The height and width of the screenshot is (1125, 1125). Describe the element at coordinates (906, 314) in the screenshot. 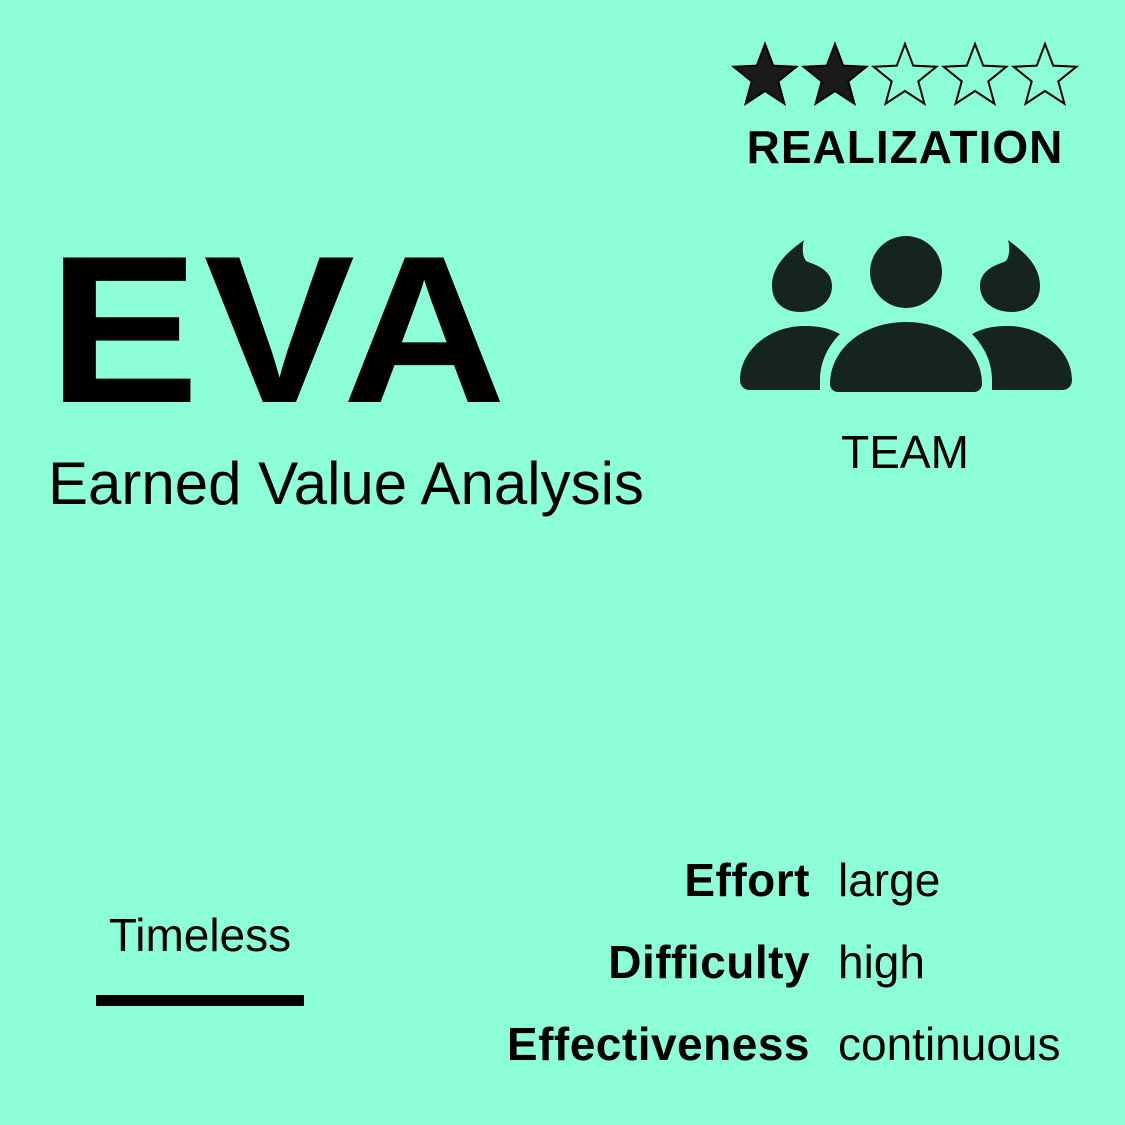

I see `team-icon` at that location.